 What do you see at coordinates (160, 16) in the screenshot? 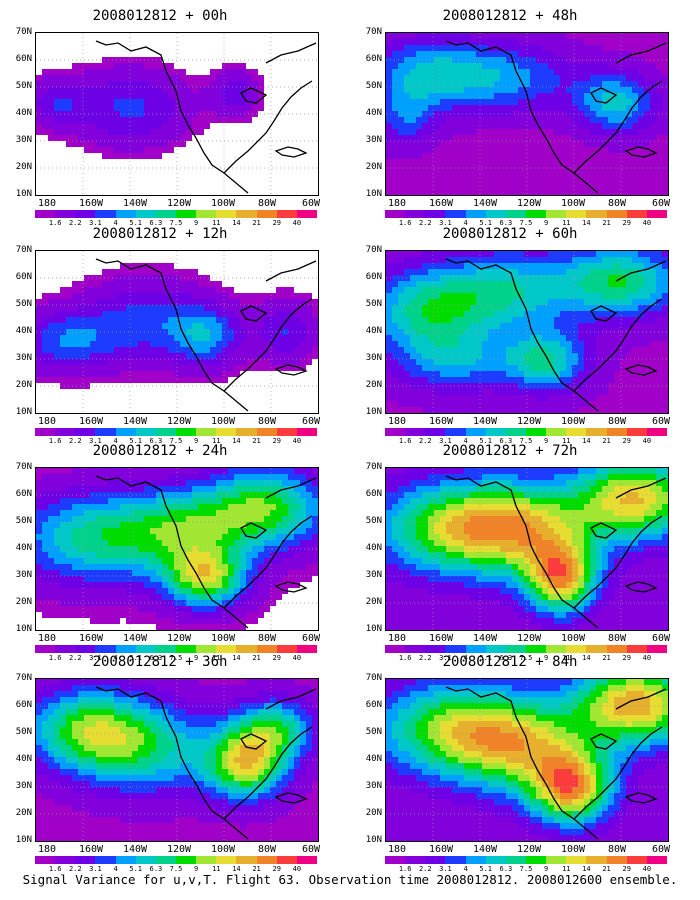
I see `panel-title: 2008012812 + 00h` at bounding box center [160, 16].